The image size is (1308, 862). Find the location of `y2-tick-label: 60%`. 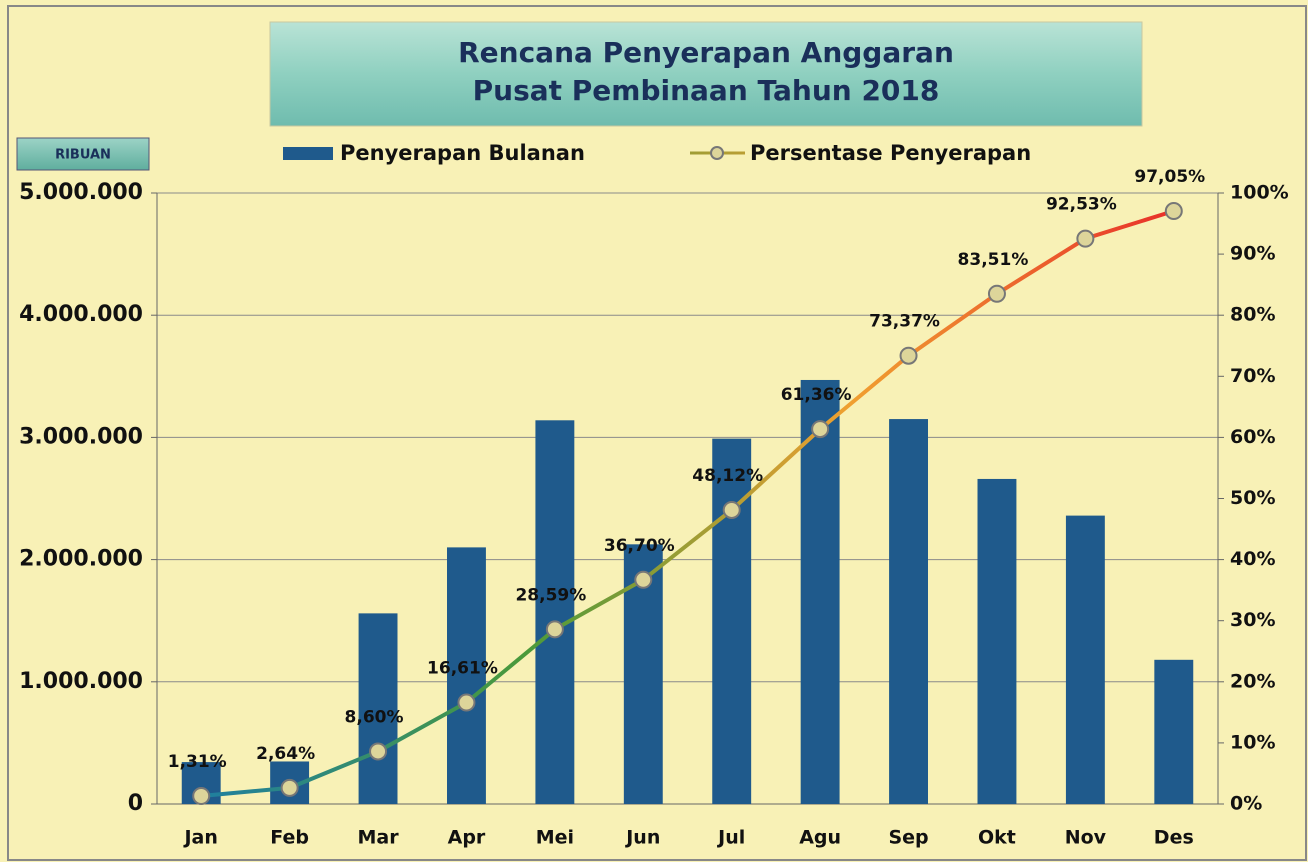

y2-tick-label: 60% is located at coordinates (1252, 437).